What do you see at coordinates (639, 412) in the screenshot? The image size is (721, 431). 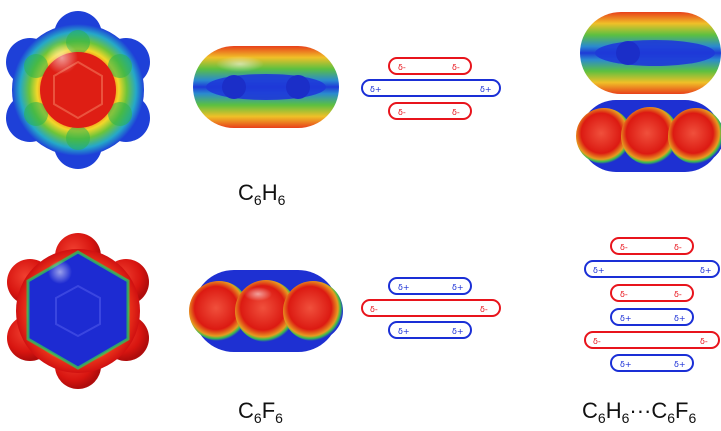 I see `complex-formula-label: C6H6···C6F6` at bounding box center [639, 412].